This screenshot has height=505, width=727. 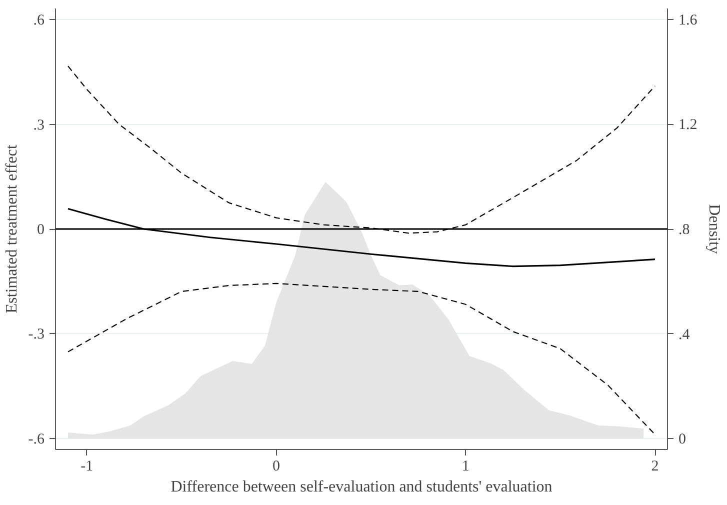 I want to click on y2-tick-label: 0, so click(x=682, y=440).